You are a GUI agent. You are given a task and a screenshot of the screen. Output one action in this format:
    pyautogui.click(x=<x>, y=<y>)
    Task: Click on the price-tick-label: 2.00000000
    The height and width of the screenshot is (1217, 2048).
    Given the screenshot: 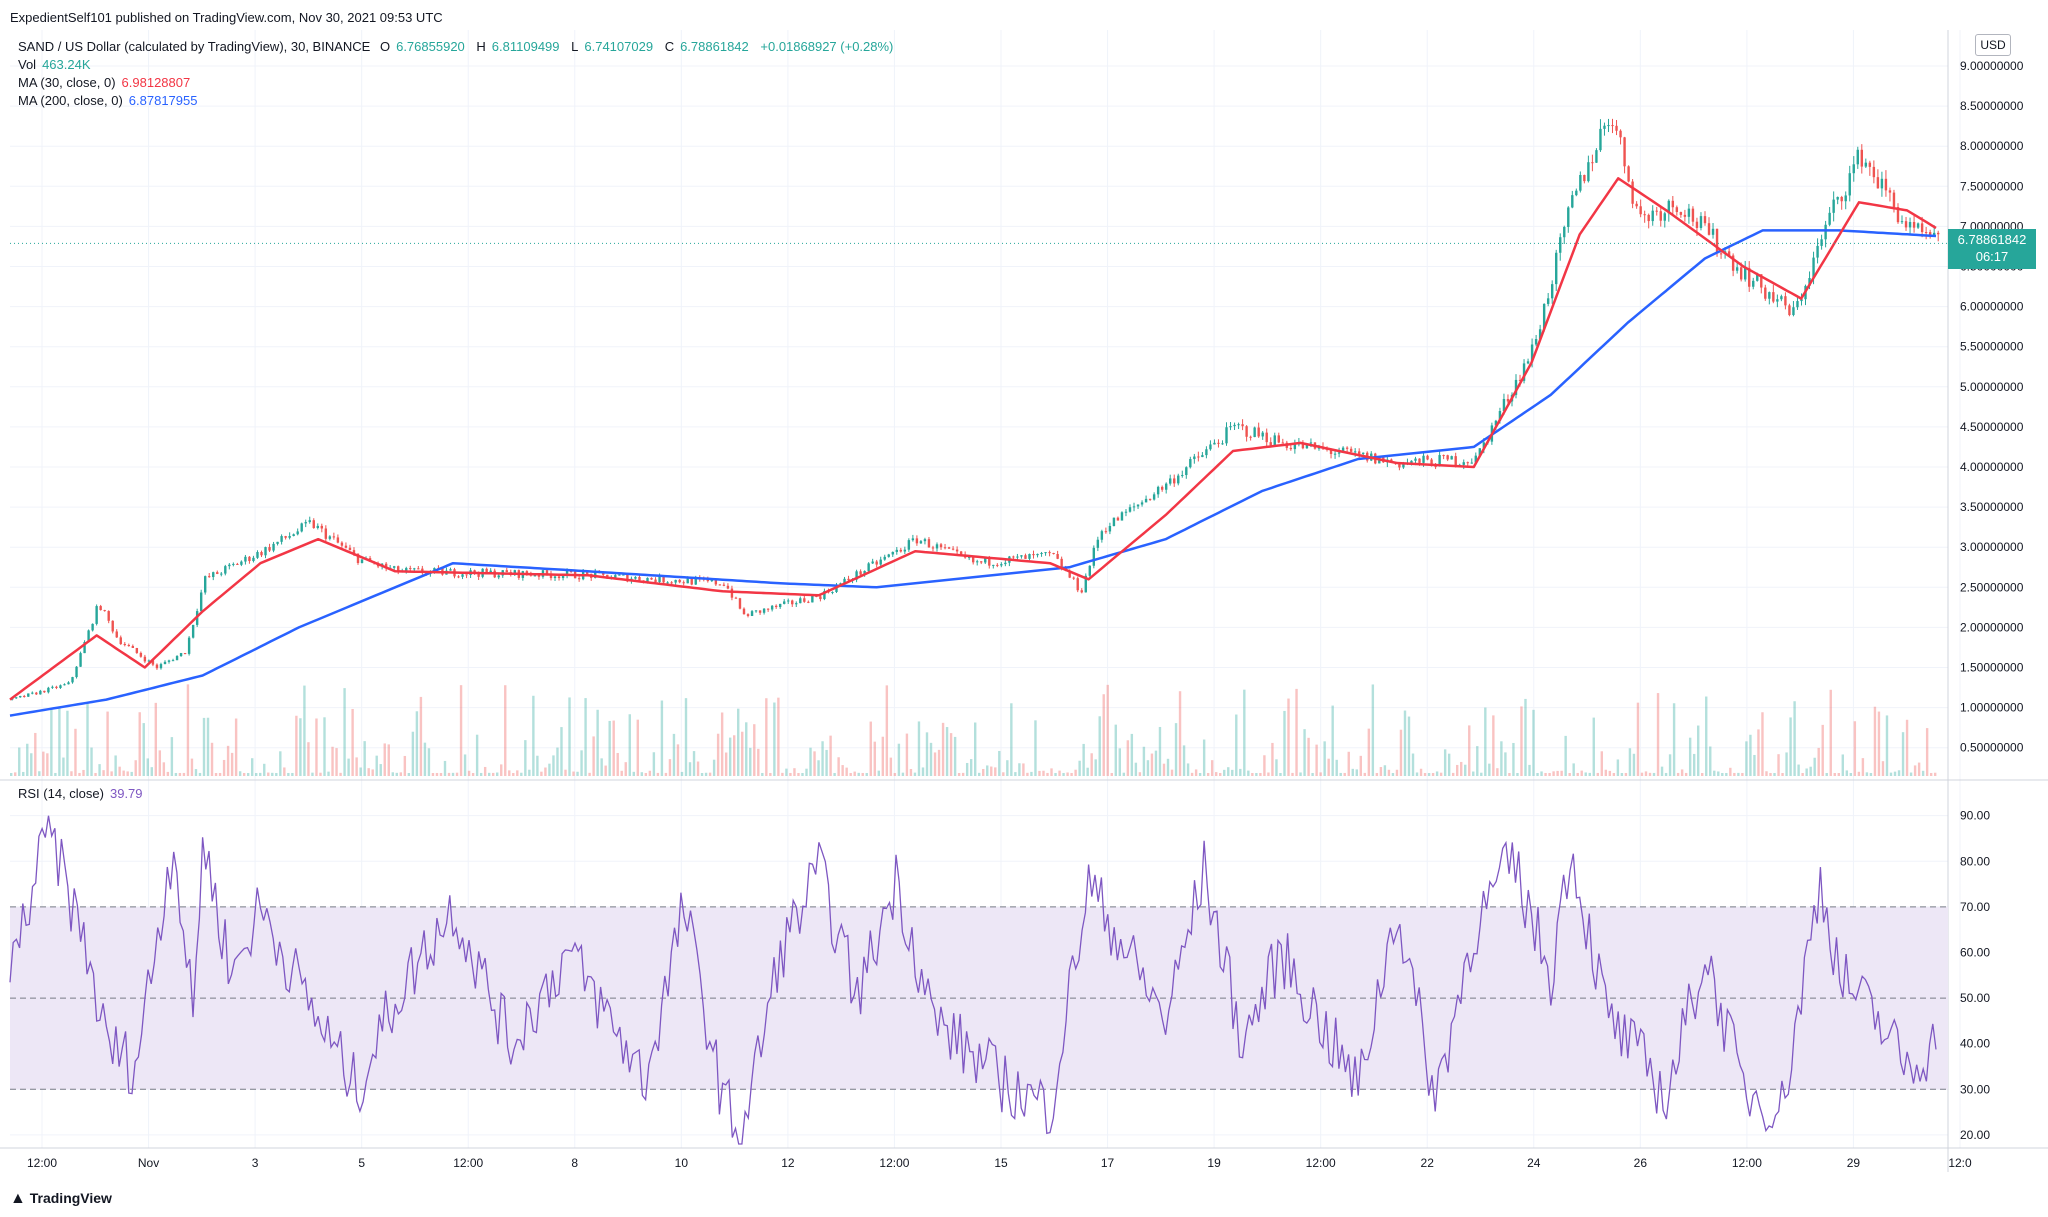 What is the action you would take?
    pyautogui.click(x=1992, y=627)
    